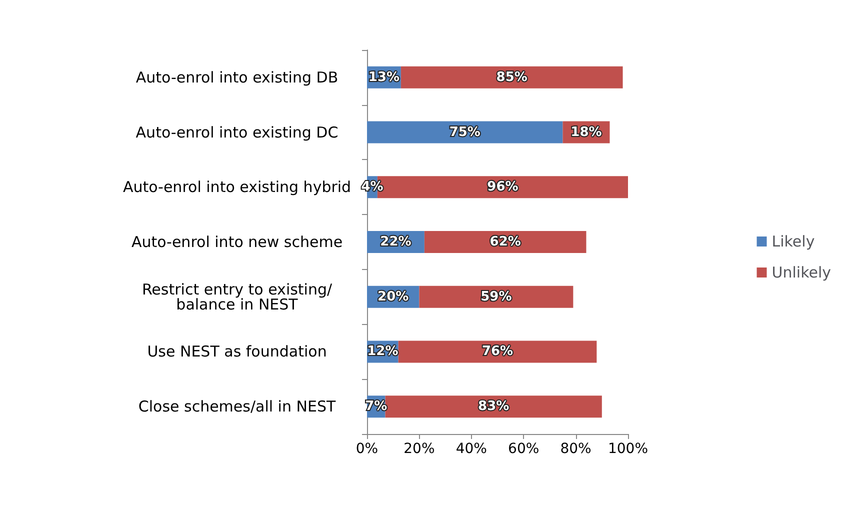 This screenshot has width=856, height=514. I want to click on legend-label: Likely, so click(793, 241).